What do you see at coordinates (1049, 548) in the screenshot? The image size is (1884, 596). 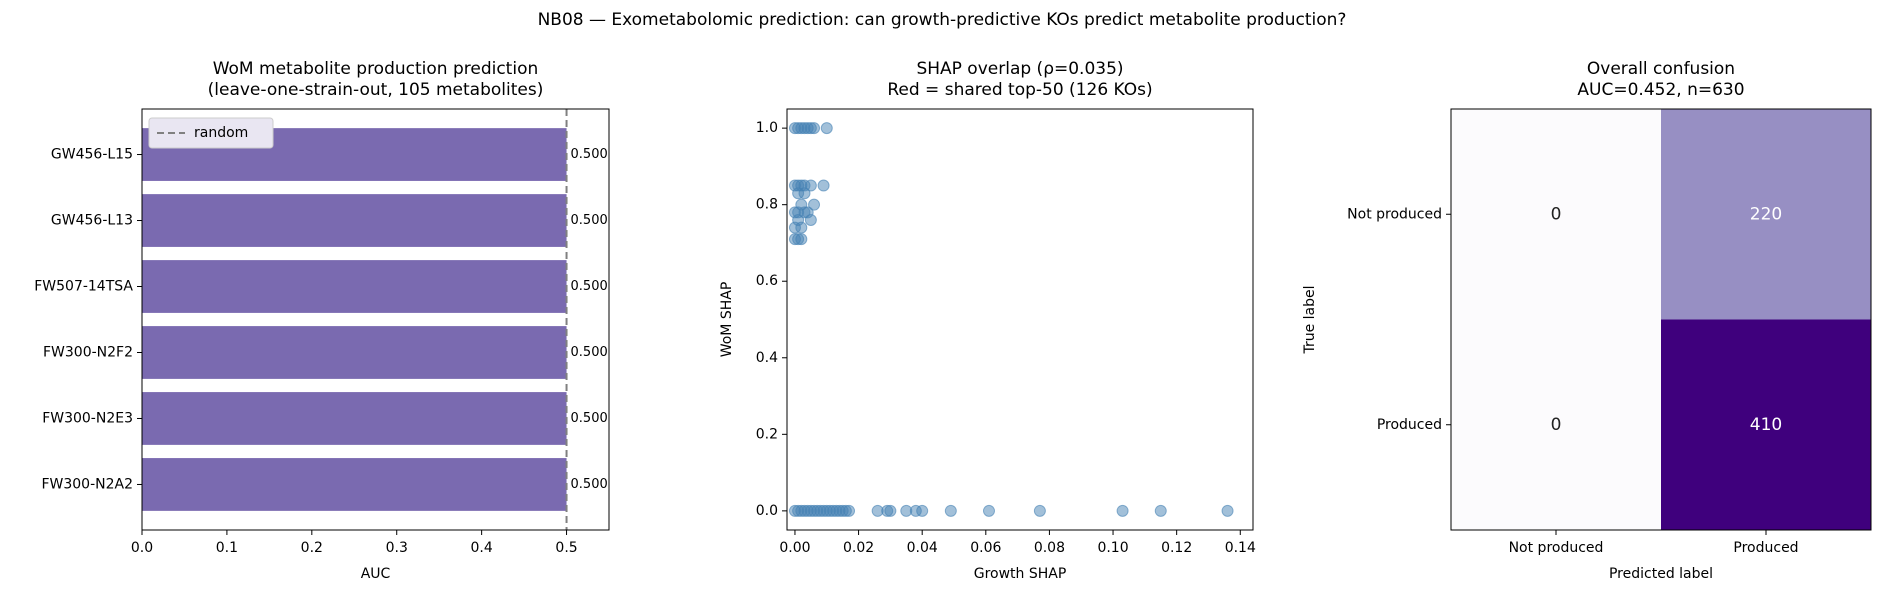 I see `x-tick-label: 0.08` at bounding box center [1049, 548].